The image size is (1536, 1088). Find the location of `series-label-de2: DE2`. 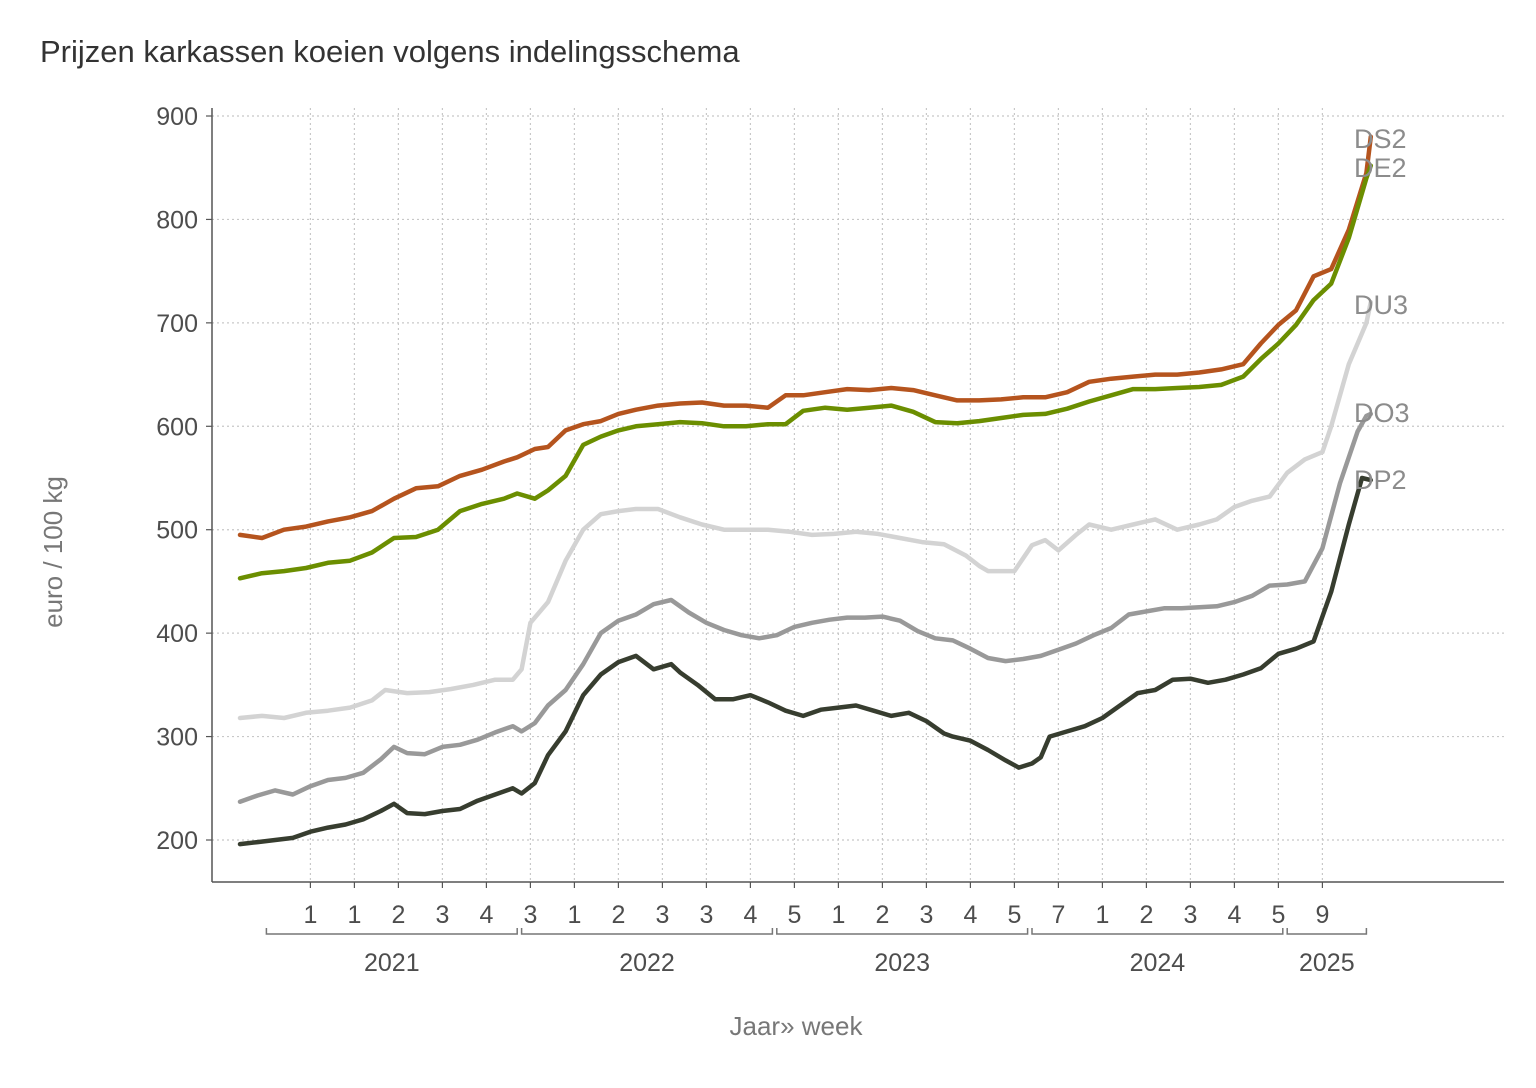

series-label-de2: DE2 is located at coordinates (1380, 168).